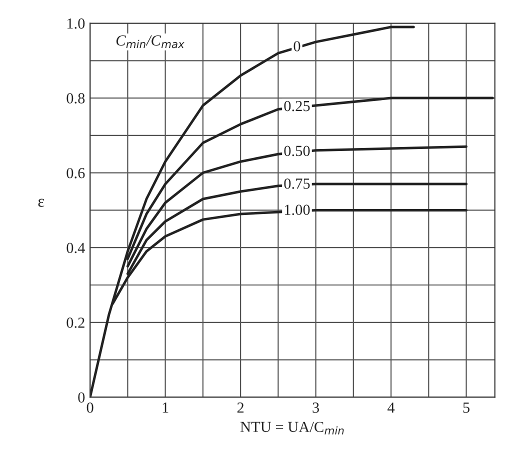 Image resolution: width=506 pixels, height=456 pixels. Describe the element at coordinates (90, 407) in the screenshot. I see `x-tick-label: 0` at that location.